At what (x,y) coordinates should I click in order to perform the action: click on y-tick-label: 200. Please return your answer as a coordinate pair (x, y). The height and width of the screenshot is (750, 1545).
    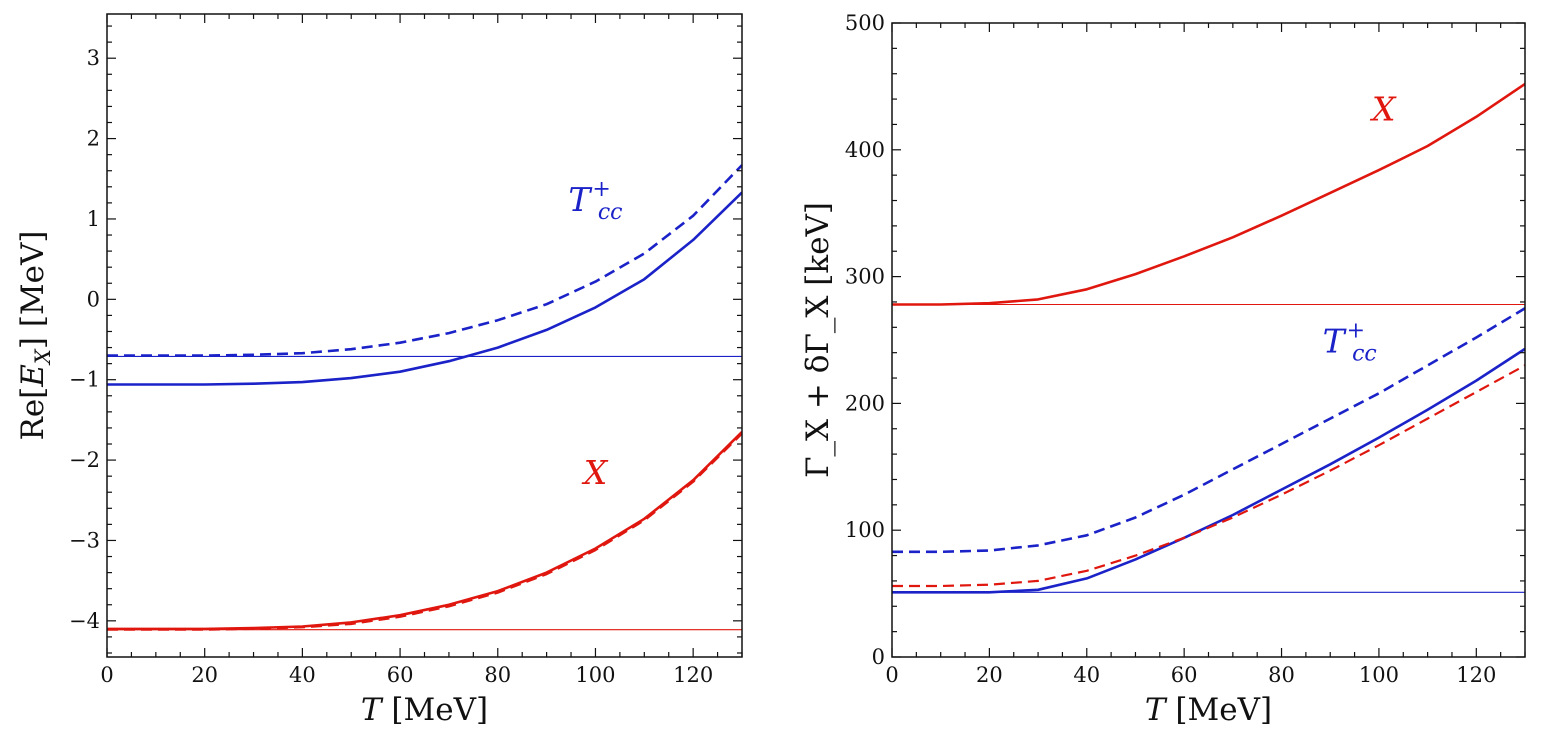
    Looking at the image, I should click on (865, 403).